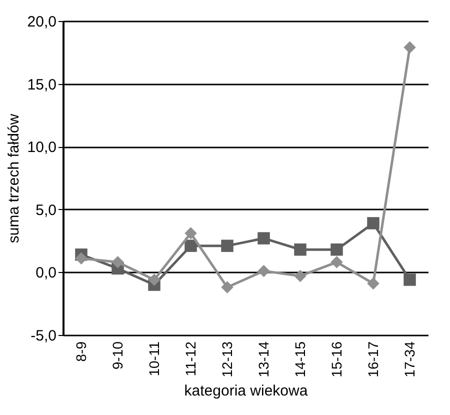 This screenshot has height=415, width=450. Describe the element at coordinates (41, 85) in the screenshot. I see `y-tick-label: 15,0` at that location.